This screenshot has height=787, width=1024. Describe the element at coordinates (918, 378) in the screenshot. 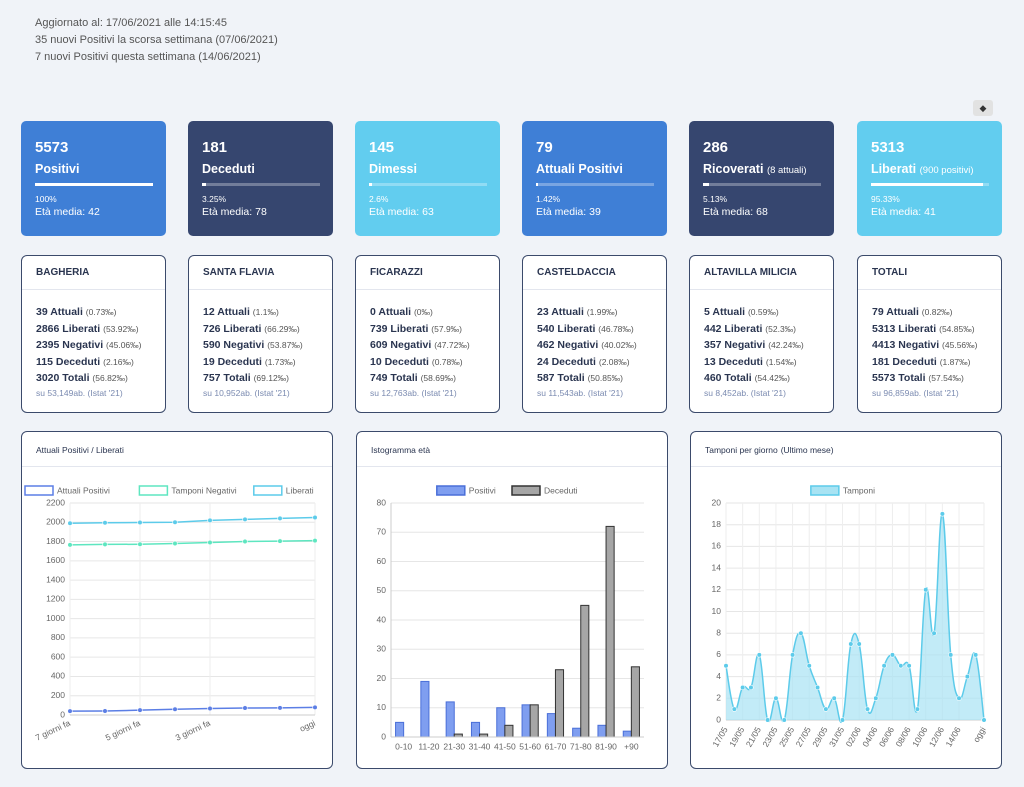

I see `city-row: 5573 Totali (57.54‰)` at that location.